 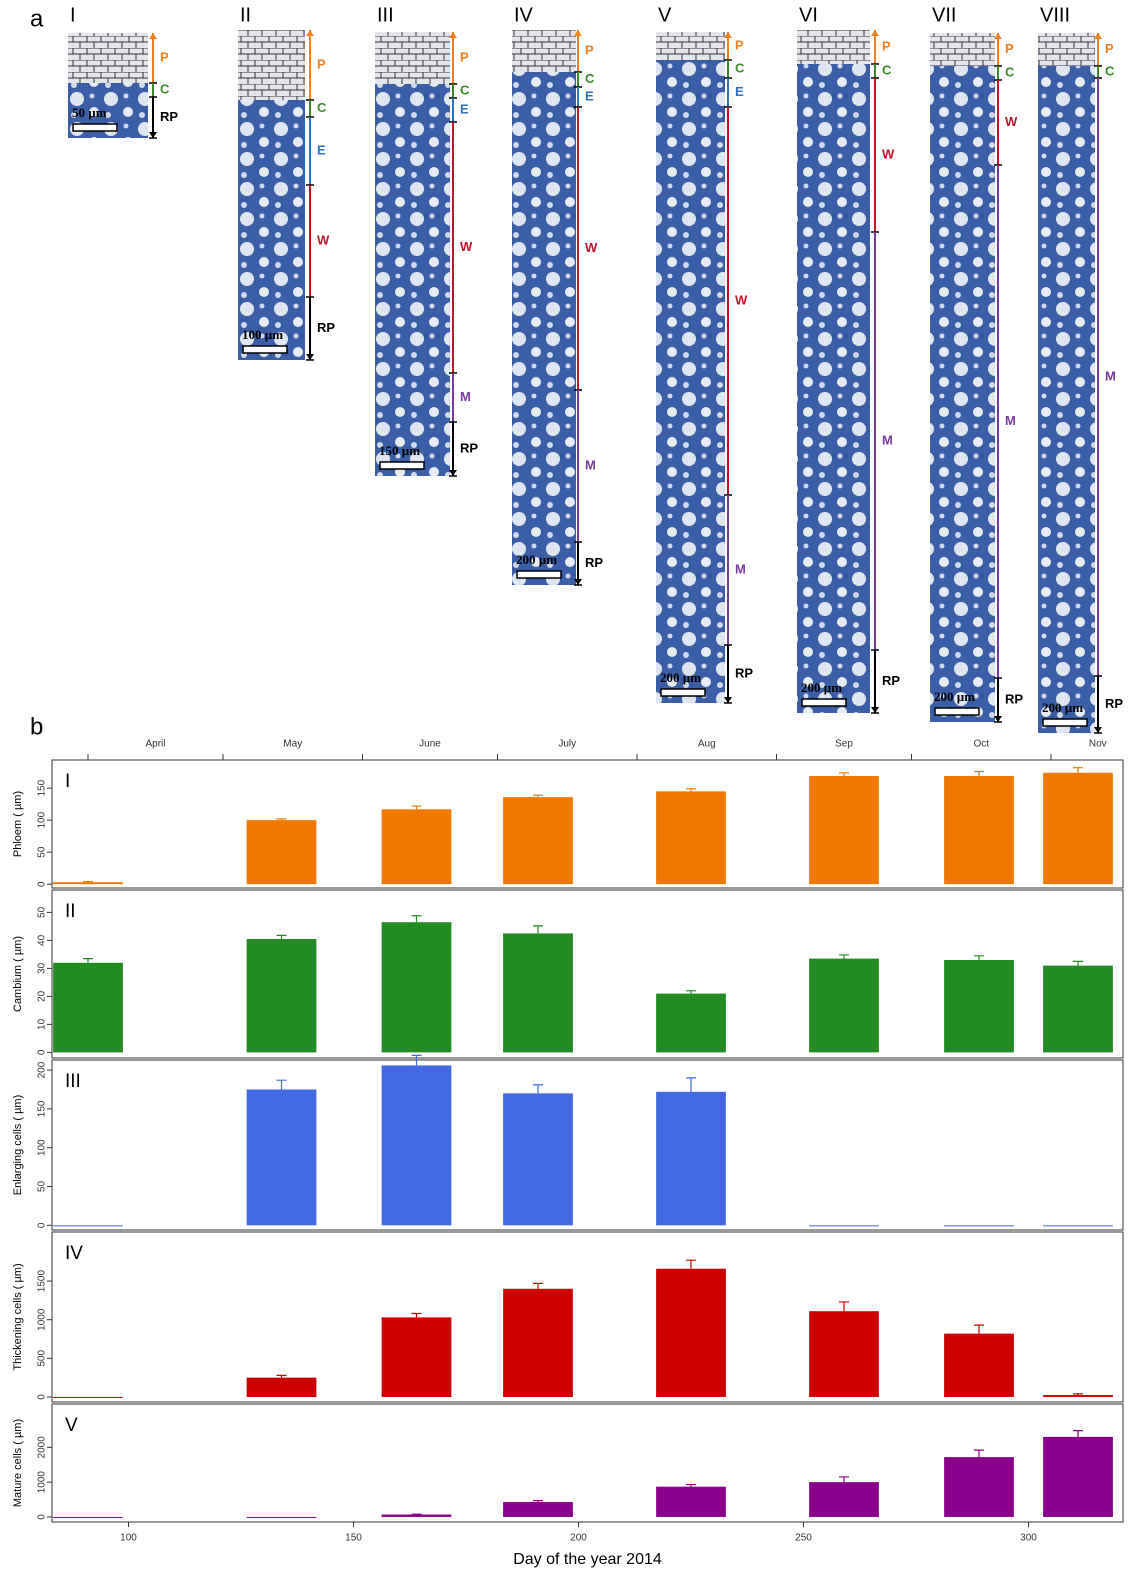 What do you see at coordinates (42, 912) in the screenshot?
I see `y-tick-label: 50` at bounding box center [42, 912].